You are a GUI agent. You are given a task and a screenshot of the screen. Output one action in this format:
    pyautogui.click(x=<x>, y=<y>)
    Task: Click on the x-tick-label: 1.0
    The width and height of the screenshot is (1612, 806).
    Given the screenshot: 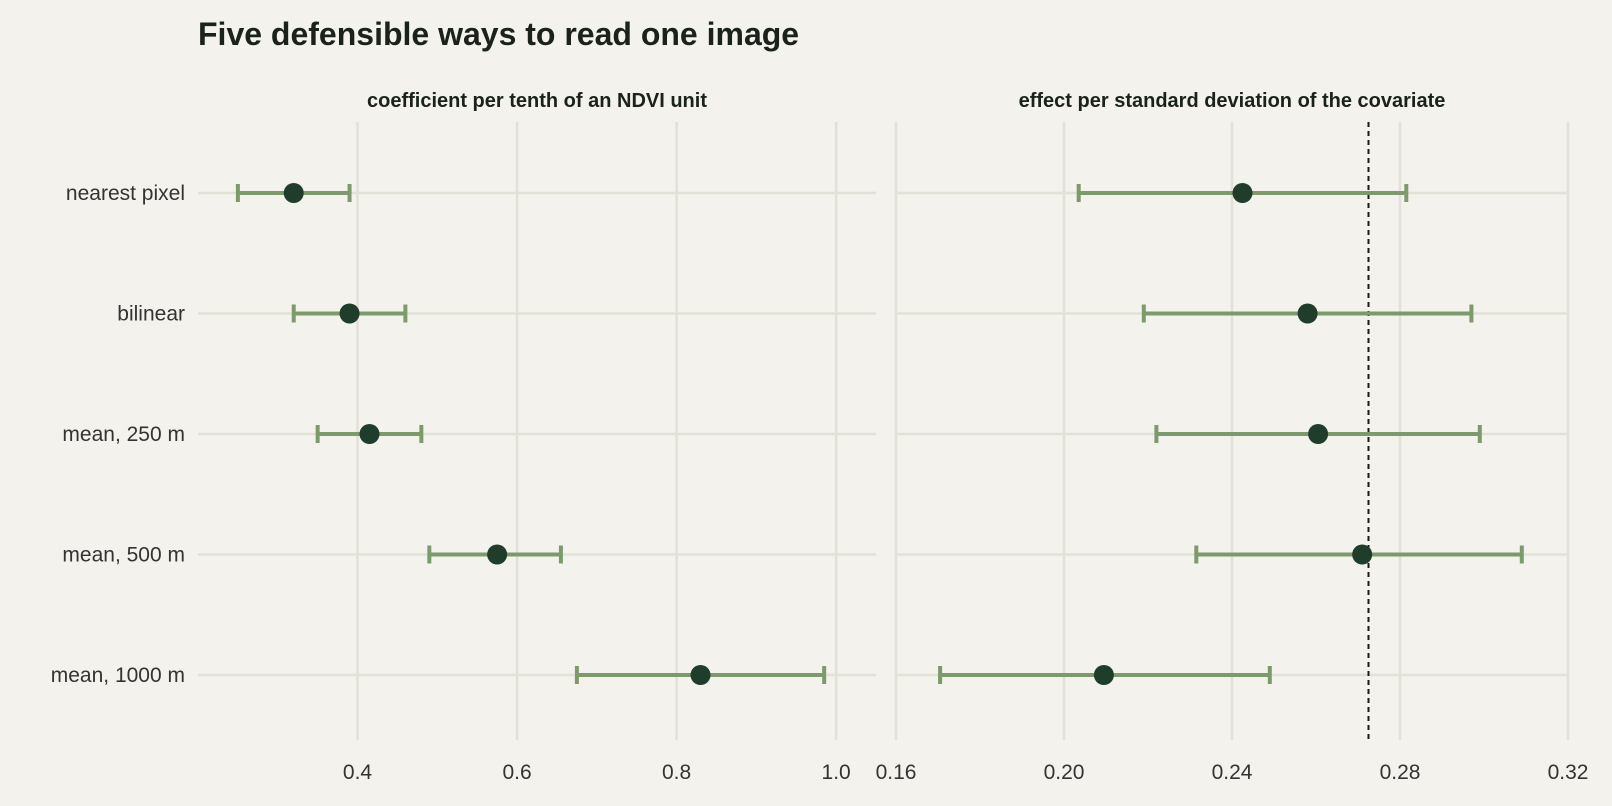 What is the action you would take?
    pyautogui.click(x=836, y=772)
    